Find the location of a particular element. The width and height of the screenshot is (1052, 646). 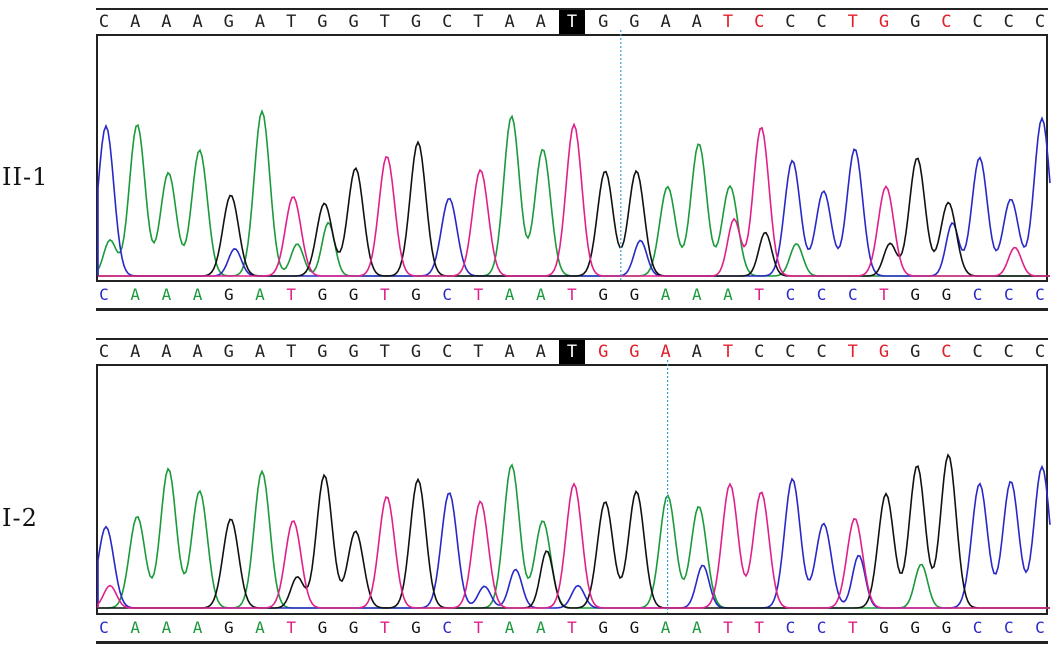

sample-label-i-2: I-2 is located at coordinates (20, 518).